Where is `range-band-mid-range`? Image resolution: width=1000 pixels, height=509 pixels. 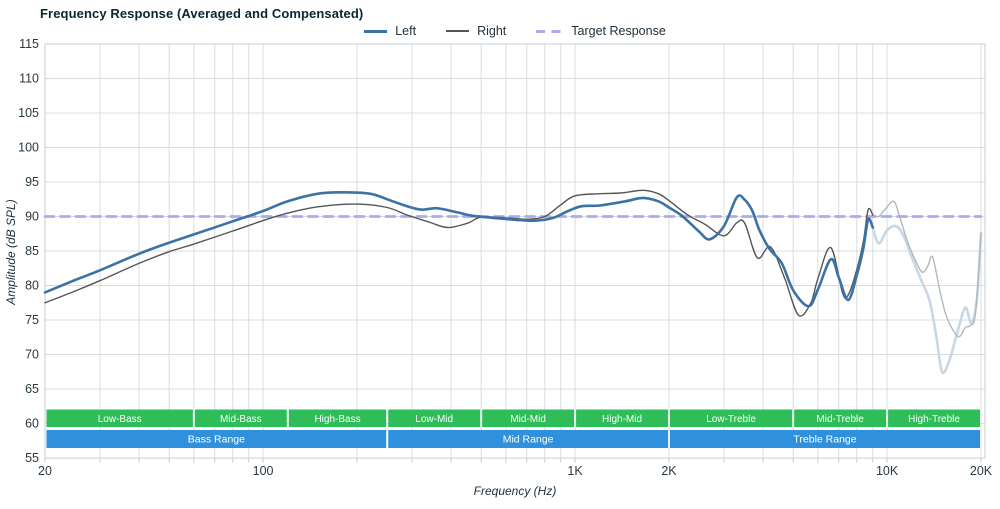
range-band-mid-range is located at coordinates (528, 439).